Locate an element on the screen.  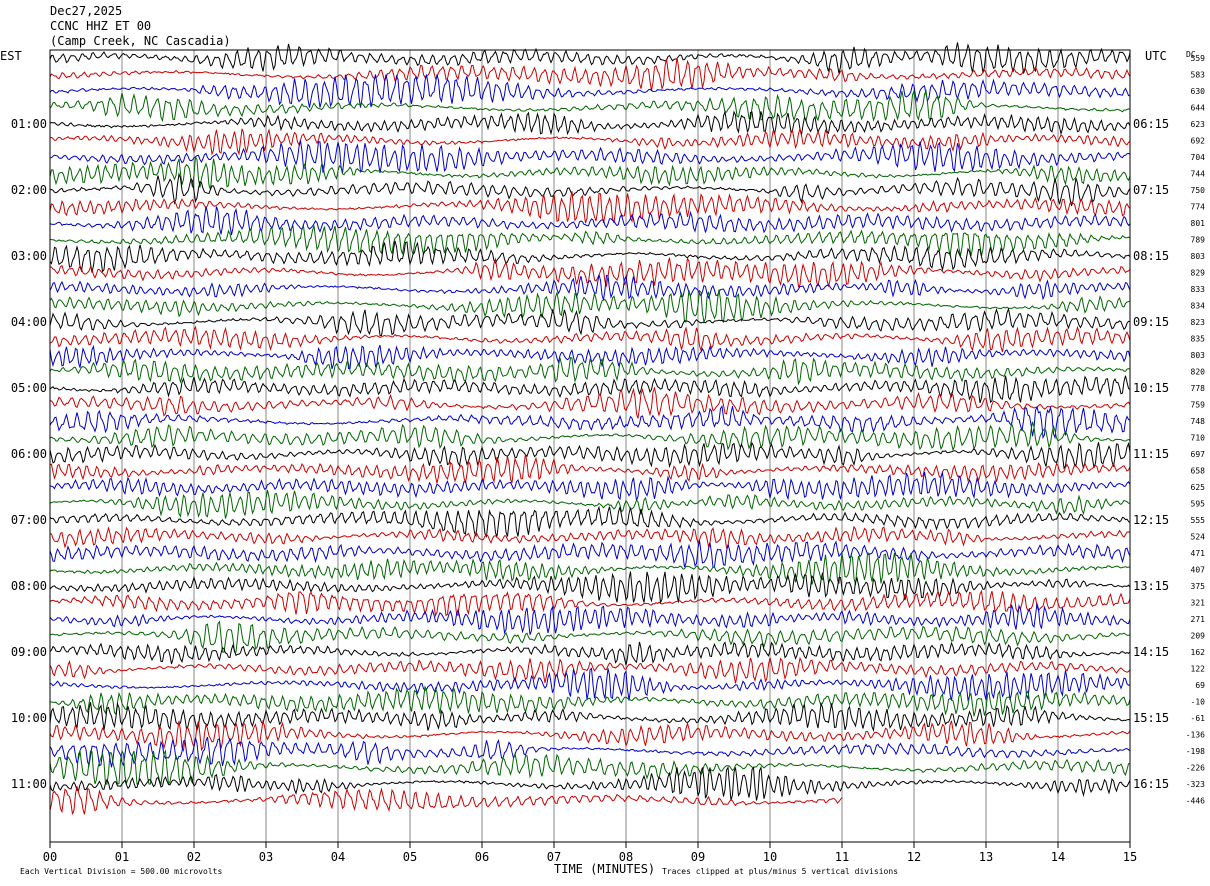
x-axis-title: TIME (MINUTES) is located at coordinates (604, 869).